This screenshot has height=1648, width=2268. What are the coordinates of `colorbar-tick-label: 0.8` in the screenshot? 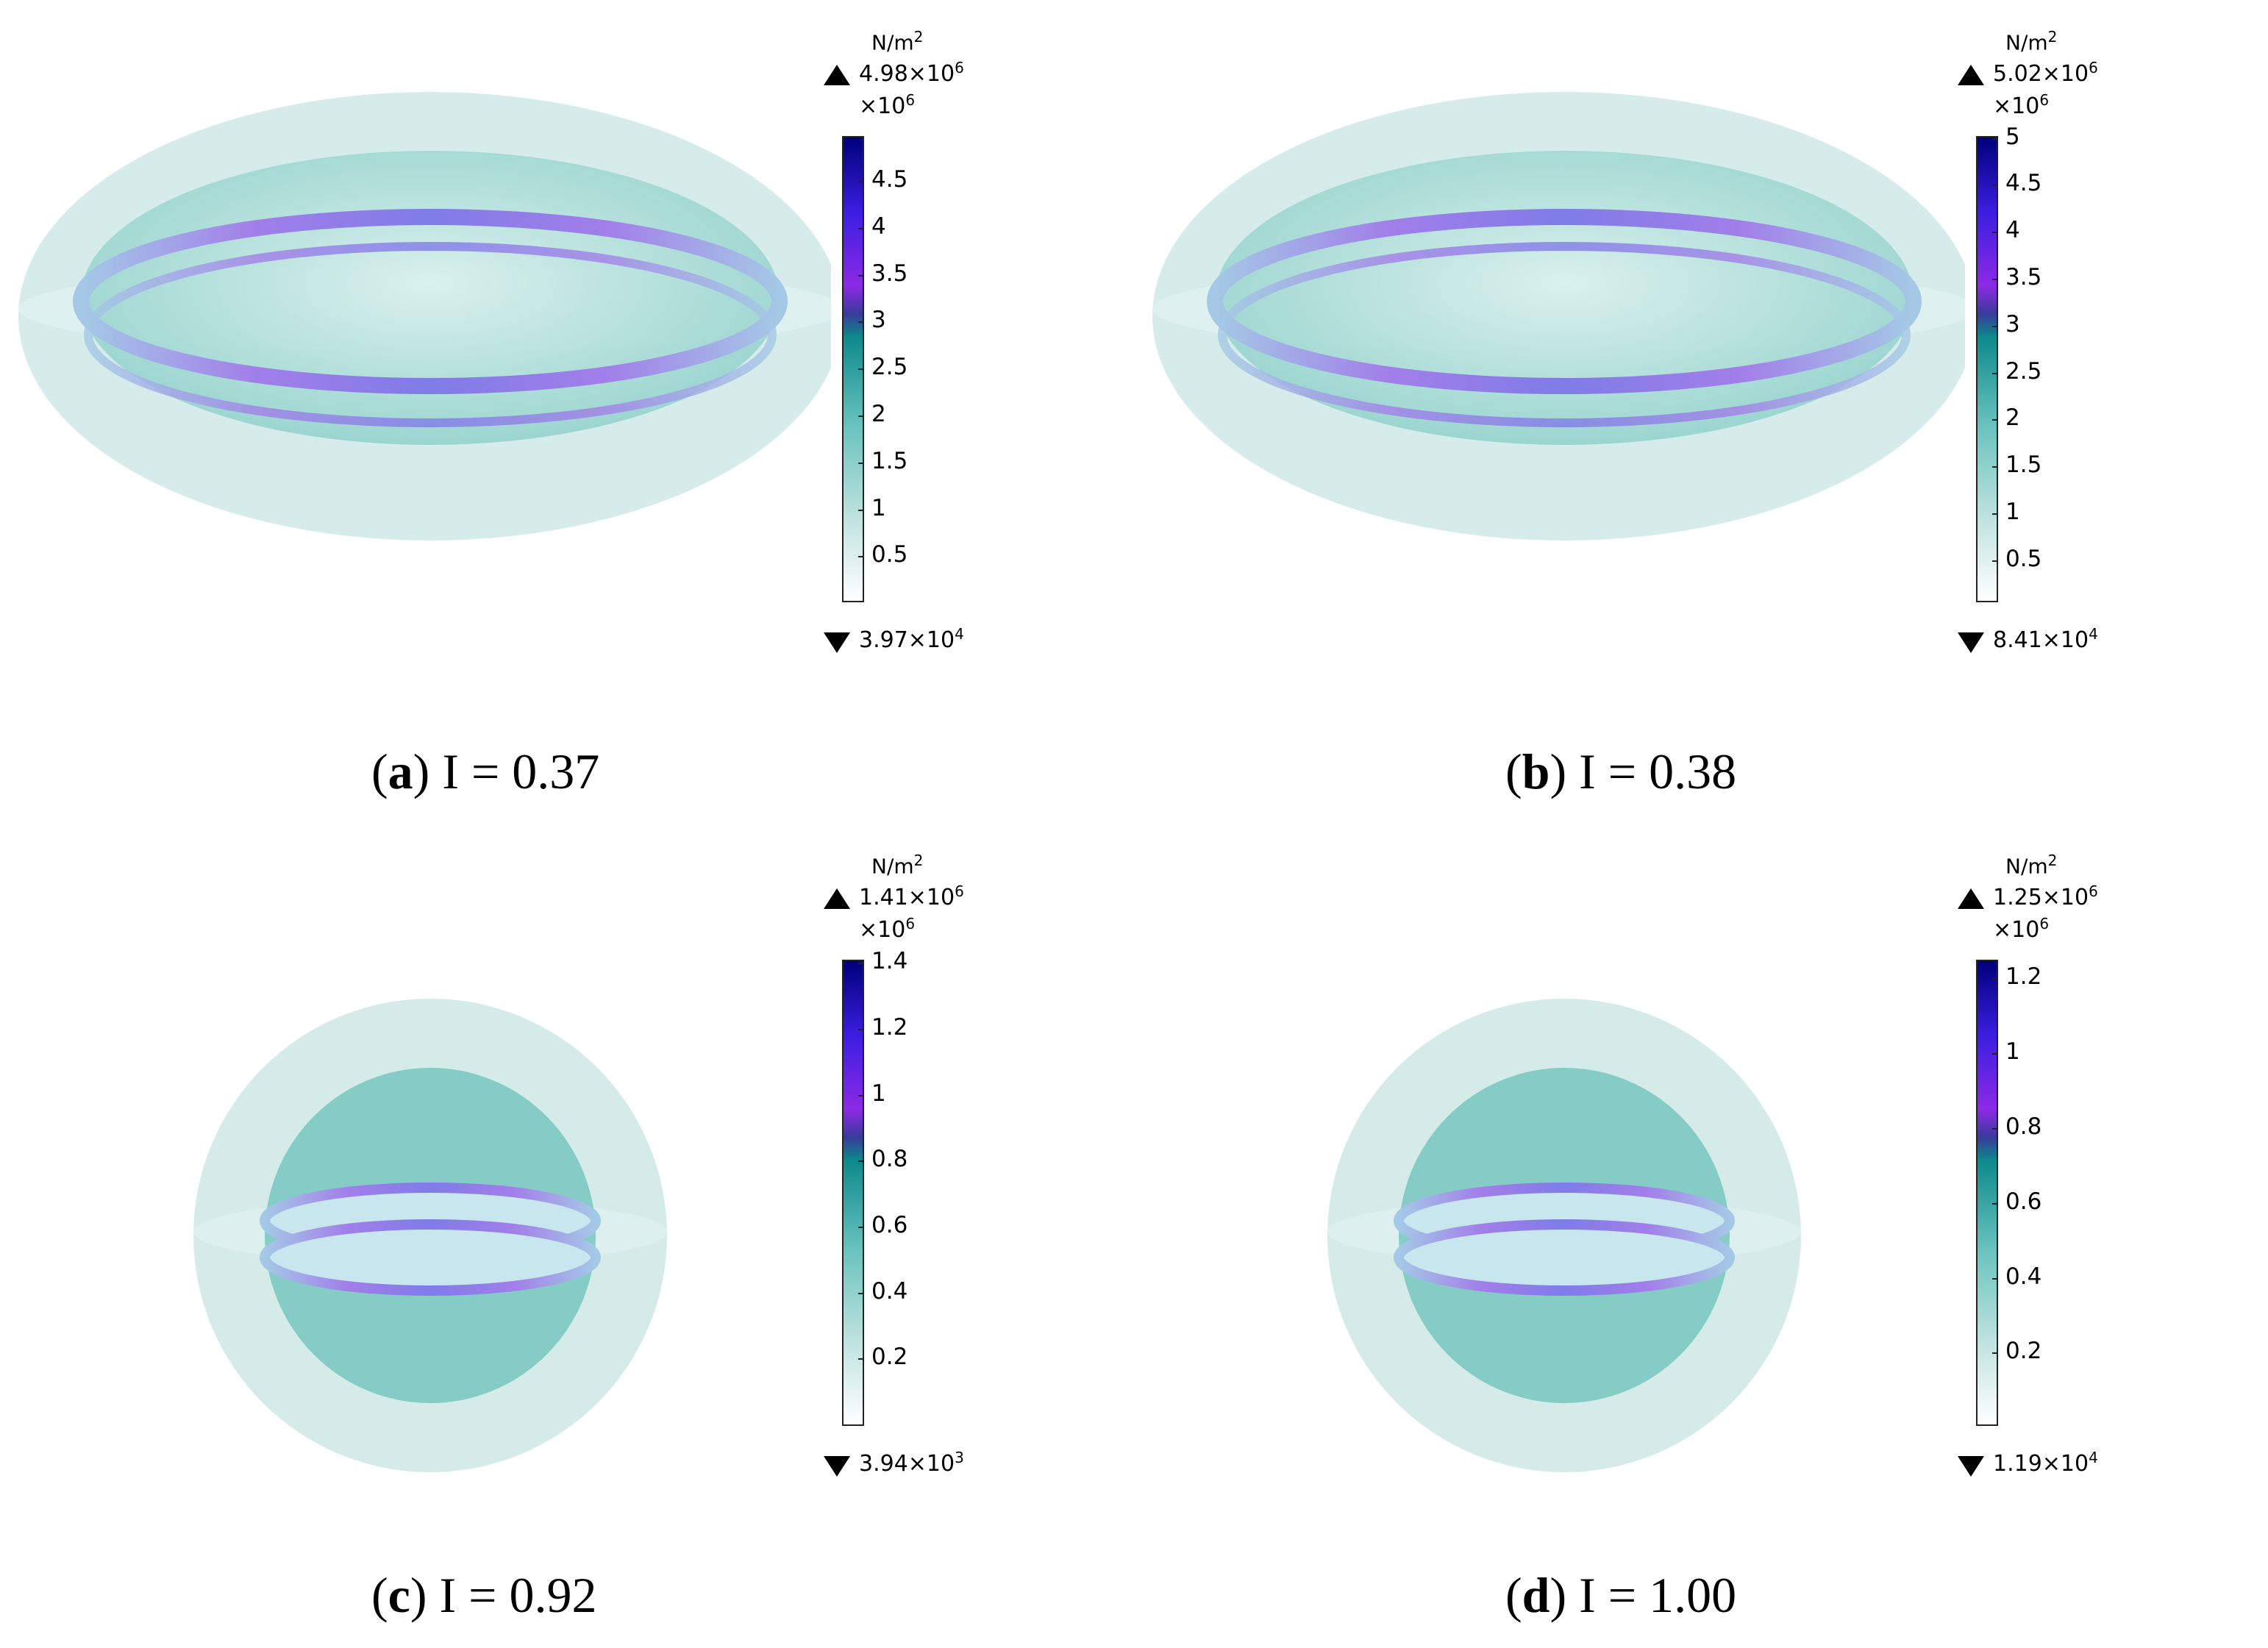 It's located at (2024, 1126).